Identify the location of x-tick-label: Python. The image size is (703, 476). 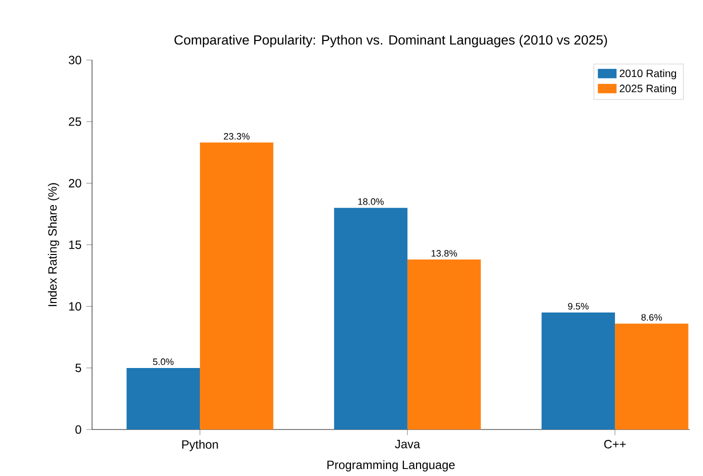
(200, 446).